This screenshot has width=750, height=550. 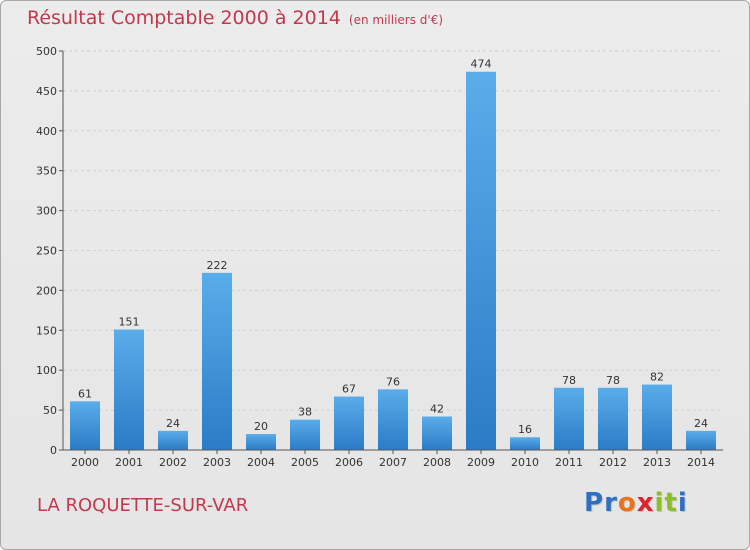 What do you see at coordinates (569, 462) in the screenshot?
I see `x-tick-label-2011: 2011` at bounding box center [569, 462].